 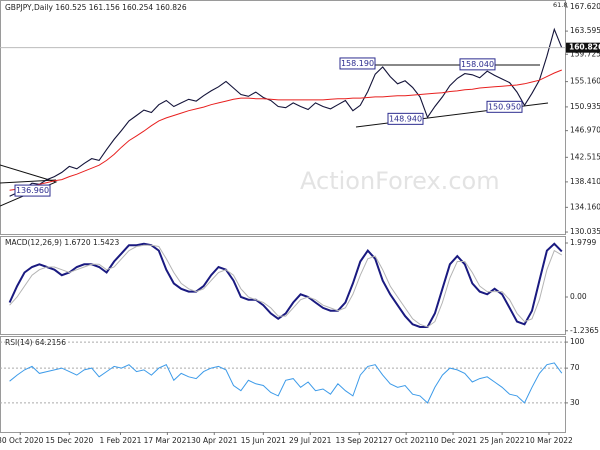 What do you see at coordinates (585, 53) in the screenshot?
I see `y-tick-label: 159.725` at bounding box center [585, 53].